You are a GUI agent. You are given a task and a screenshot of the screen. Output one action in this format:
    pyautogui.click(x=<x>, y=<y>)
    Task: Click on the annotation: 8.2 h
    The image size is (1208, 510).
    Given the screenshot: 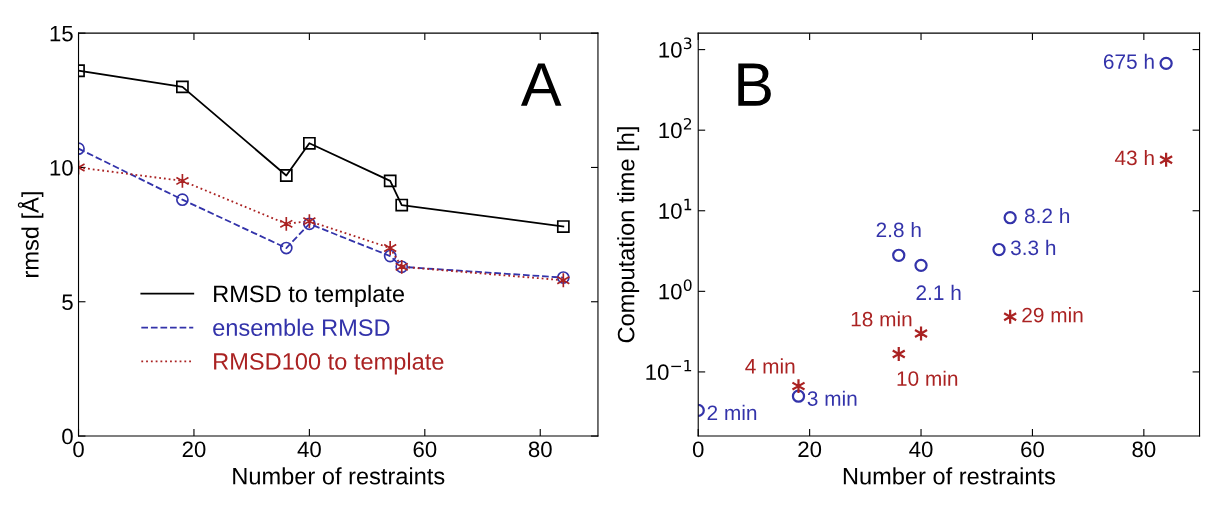 What is the action you would take?
    pyautogui.click(x=1047, y=215)
    